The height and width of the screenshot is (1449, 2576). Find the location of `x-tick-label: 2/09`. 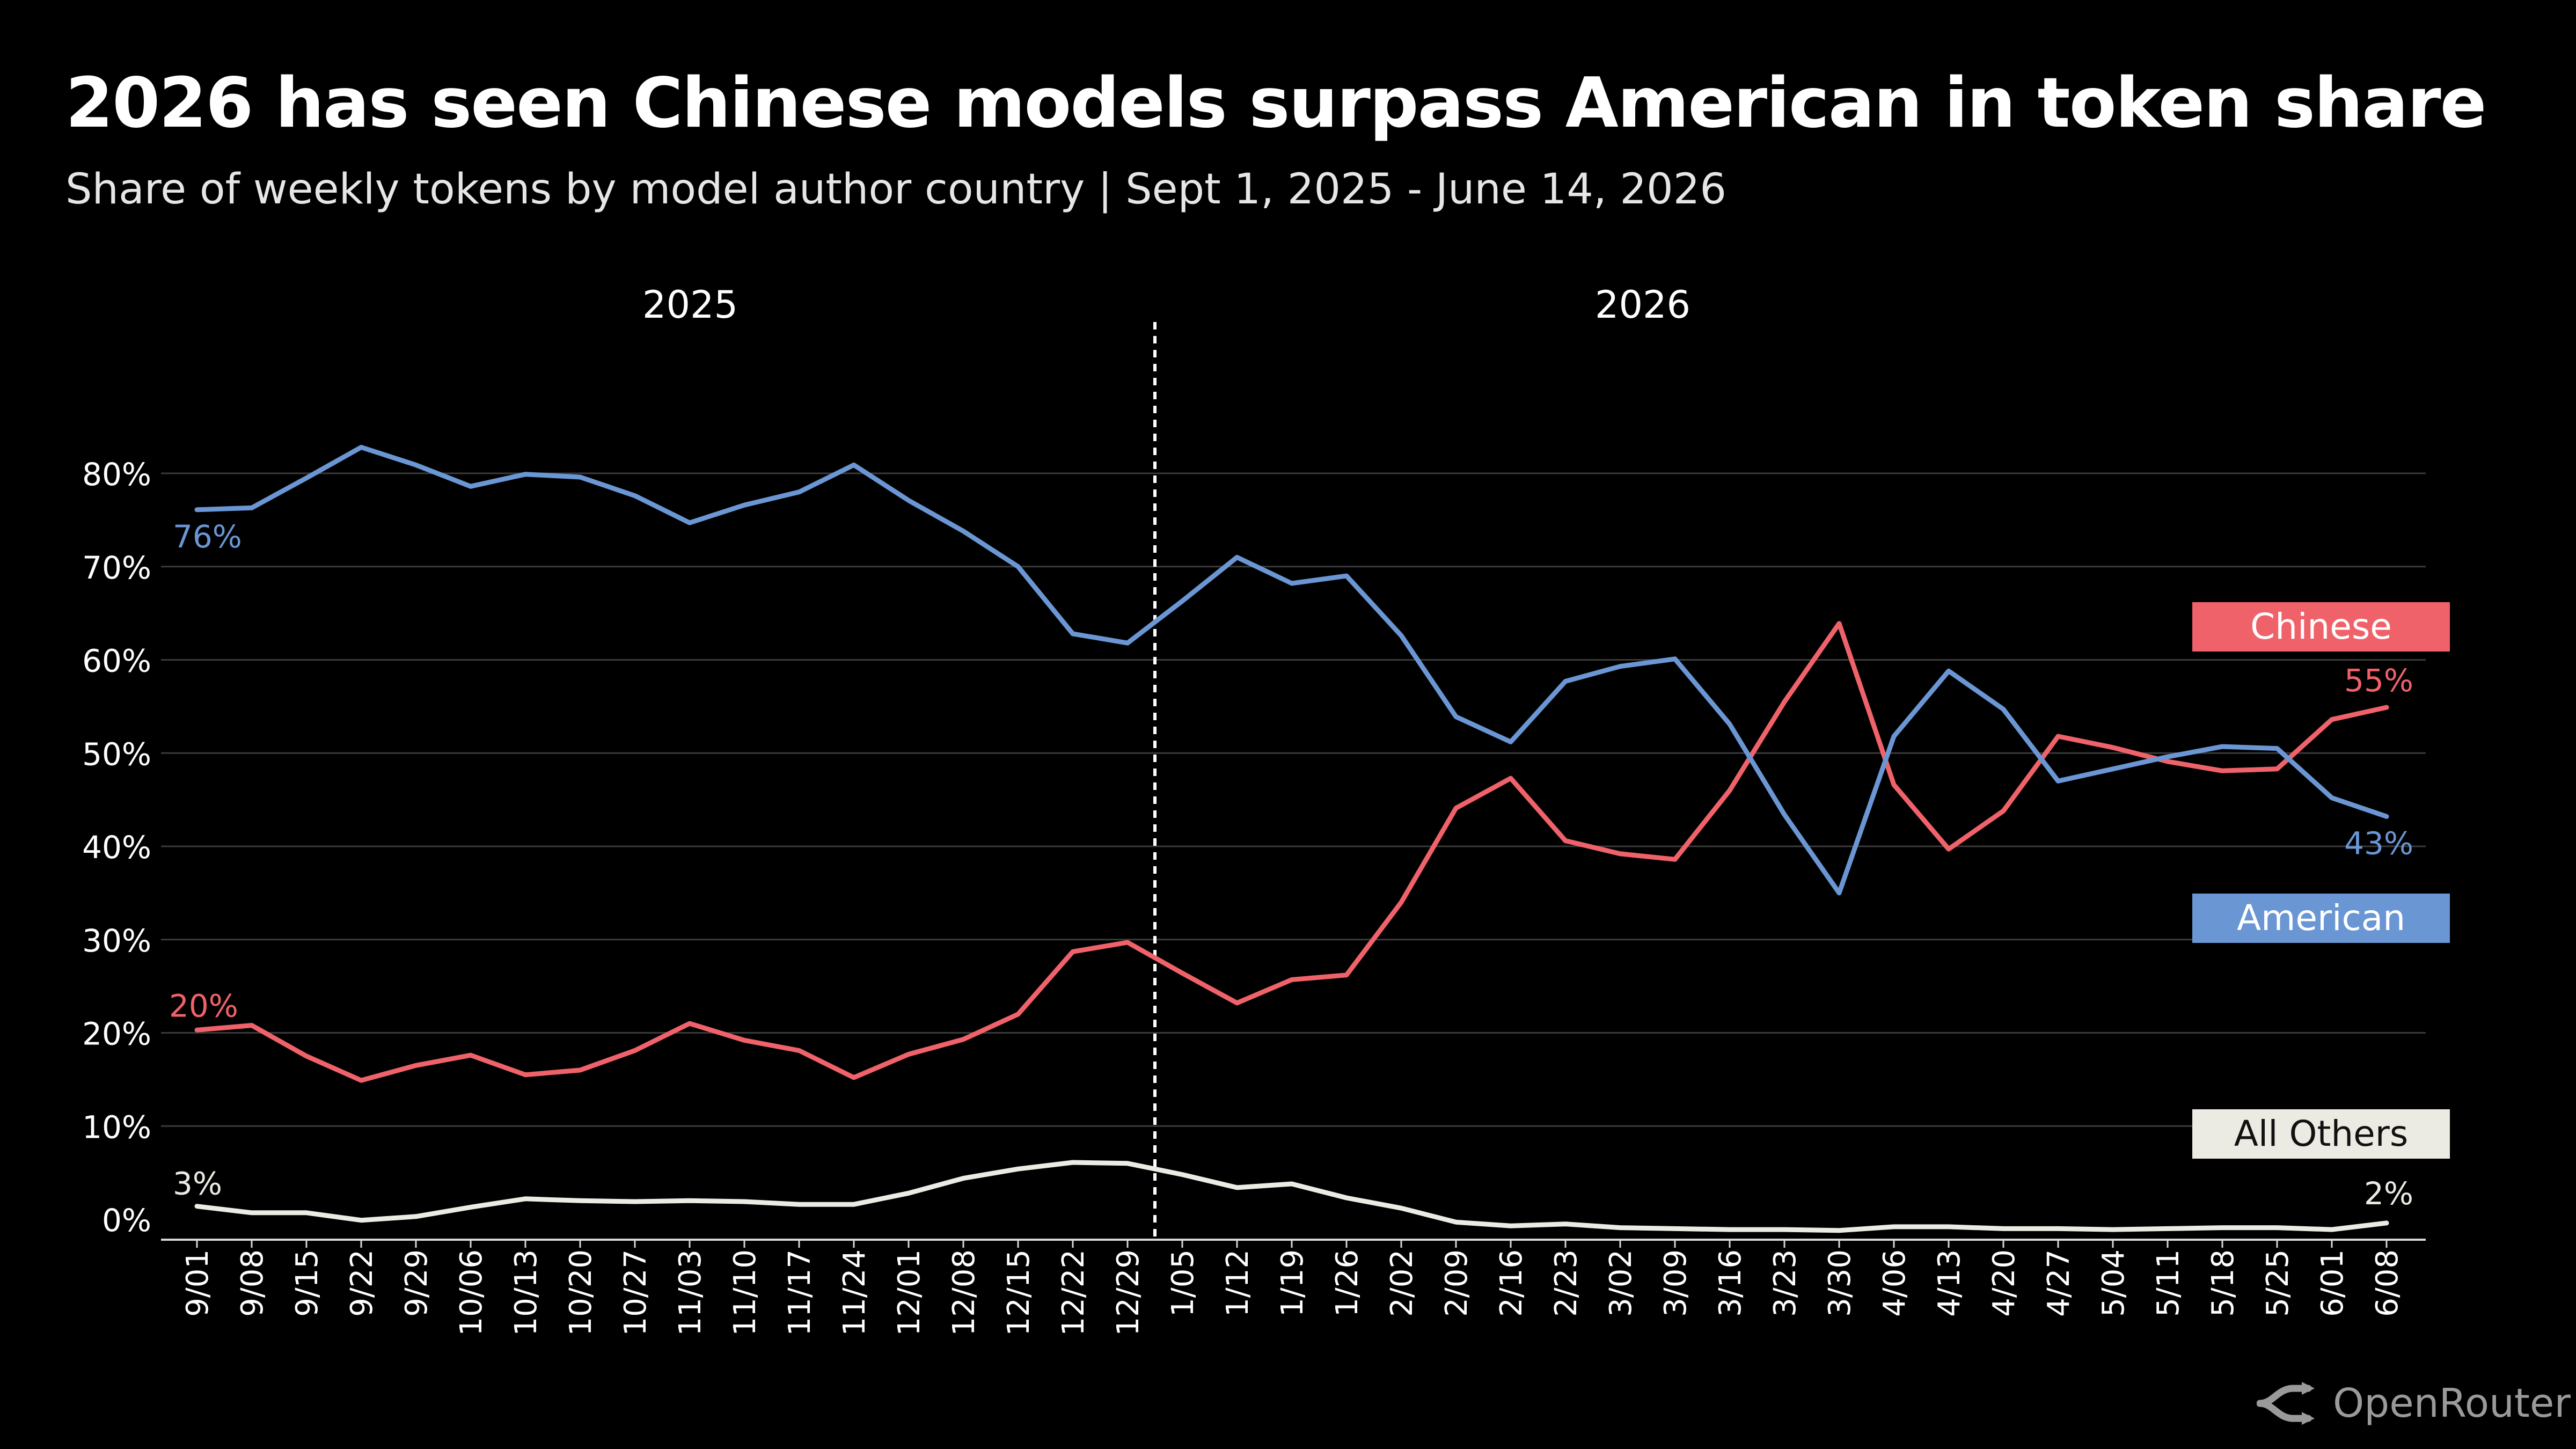

x-tick-label: 2/09 is located at coordinates (1456, 1283).